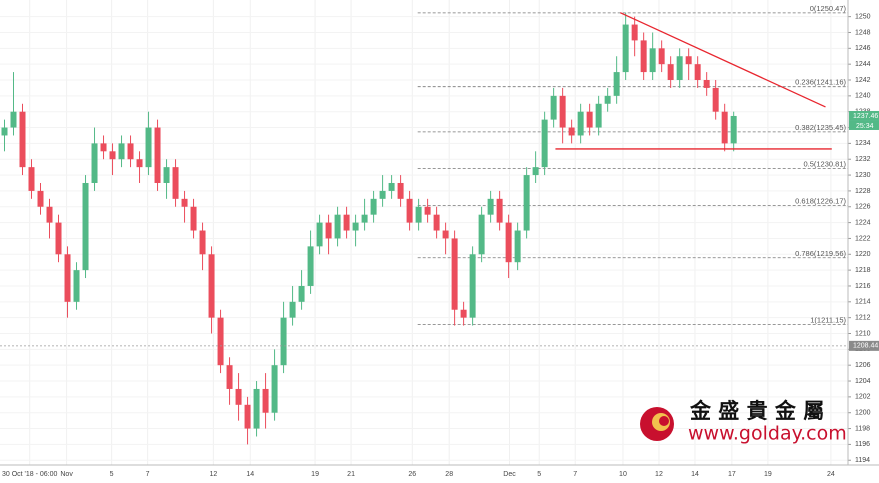 The width and height of the screenshot is (879, 483). I want to click on countdown: 25:34, so click(865, 126).